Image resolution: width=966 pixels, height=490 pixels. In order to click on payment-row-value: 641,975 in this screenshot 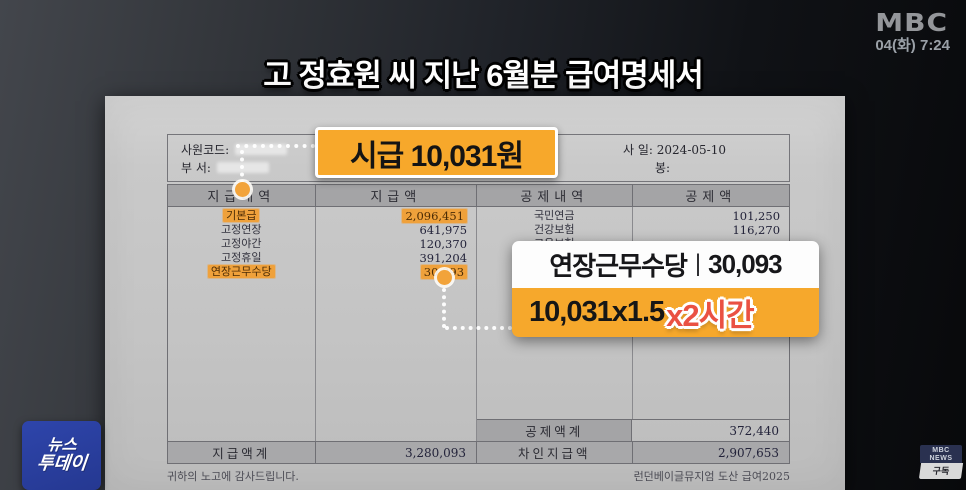, I will do `click(443, 230)`.